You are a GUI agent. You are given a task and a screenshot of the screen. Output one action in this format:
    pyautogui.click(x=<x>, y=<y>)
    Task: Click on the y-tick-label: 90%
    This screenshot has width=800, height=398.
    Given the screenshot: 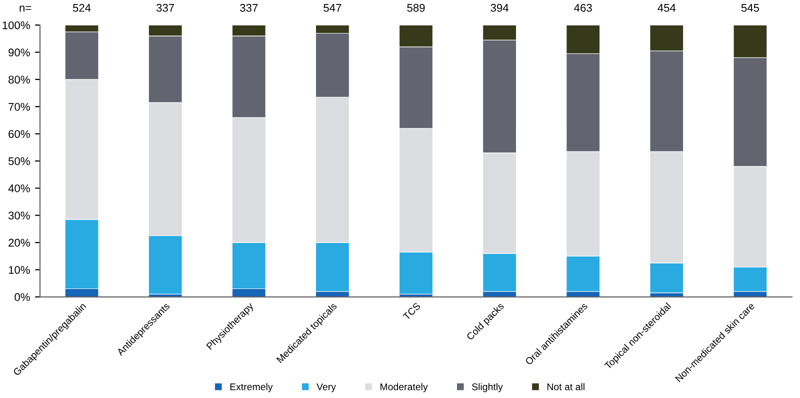 What is the action you would take?
    pyautogui.click(x=19, y=52)
    